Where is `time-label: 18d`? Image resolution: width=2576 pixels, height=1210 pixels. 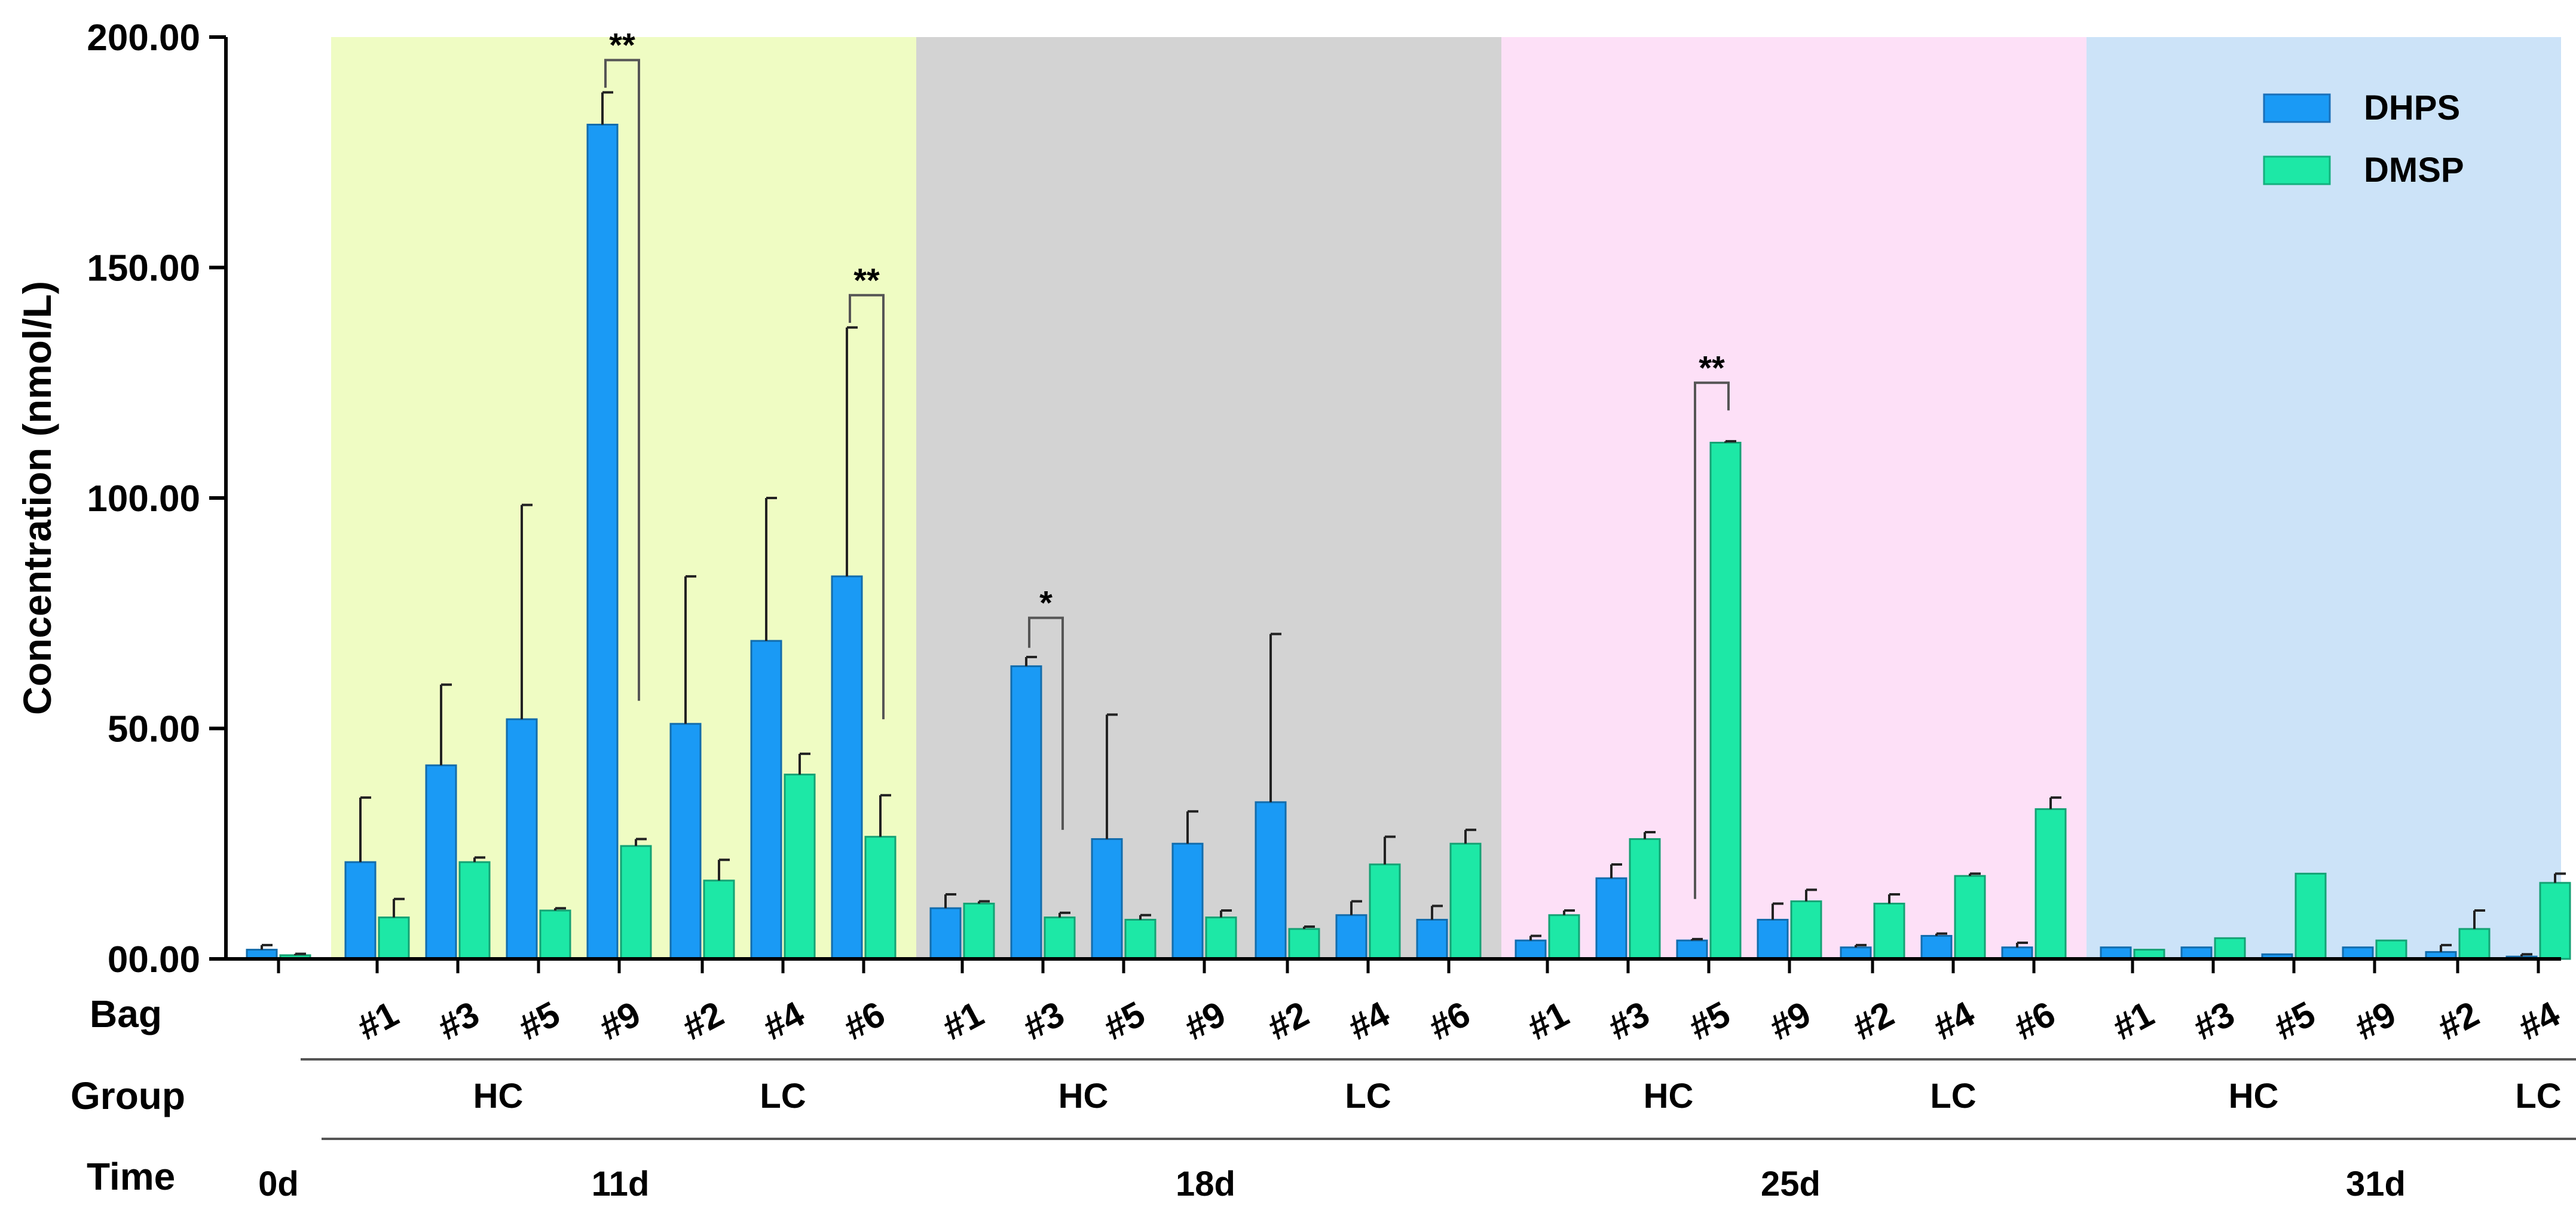 time-label: 18d is located at coordinates (1205, 1184).